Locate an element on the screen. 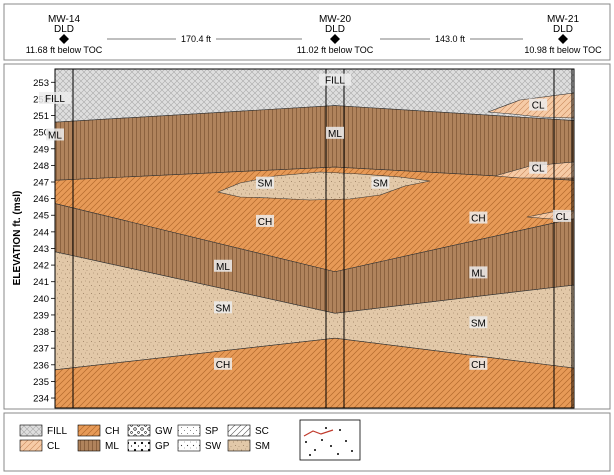 The height and width of the screenshot is (475, 614). legend-label-cl: CL is located at coordinates (53, 446).